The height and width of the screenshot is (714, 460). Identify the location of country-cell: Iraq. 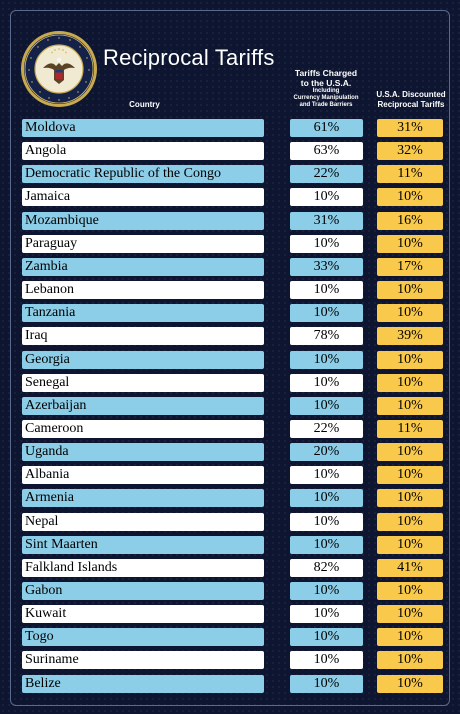
(143, 336).